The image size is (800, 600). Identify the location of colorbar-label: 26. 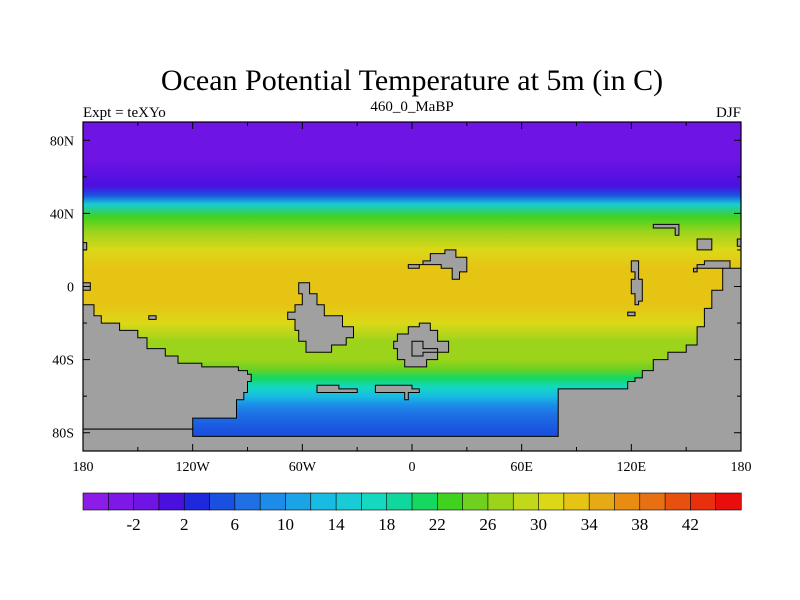
(487, 524).